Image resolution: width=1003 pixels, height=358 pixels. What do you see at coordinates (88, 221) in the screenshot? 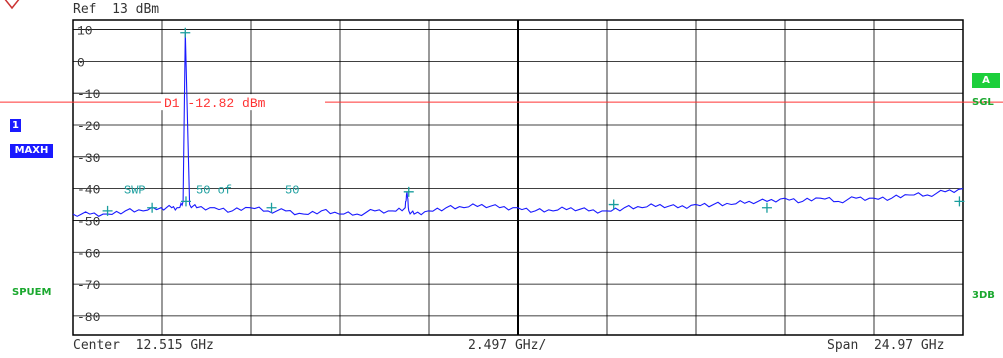
I see `y-tick-label: -50` at bounding box center [88, 221].